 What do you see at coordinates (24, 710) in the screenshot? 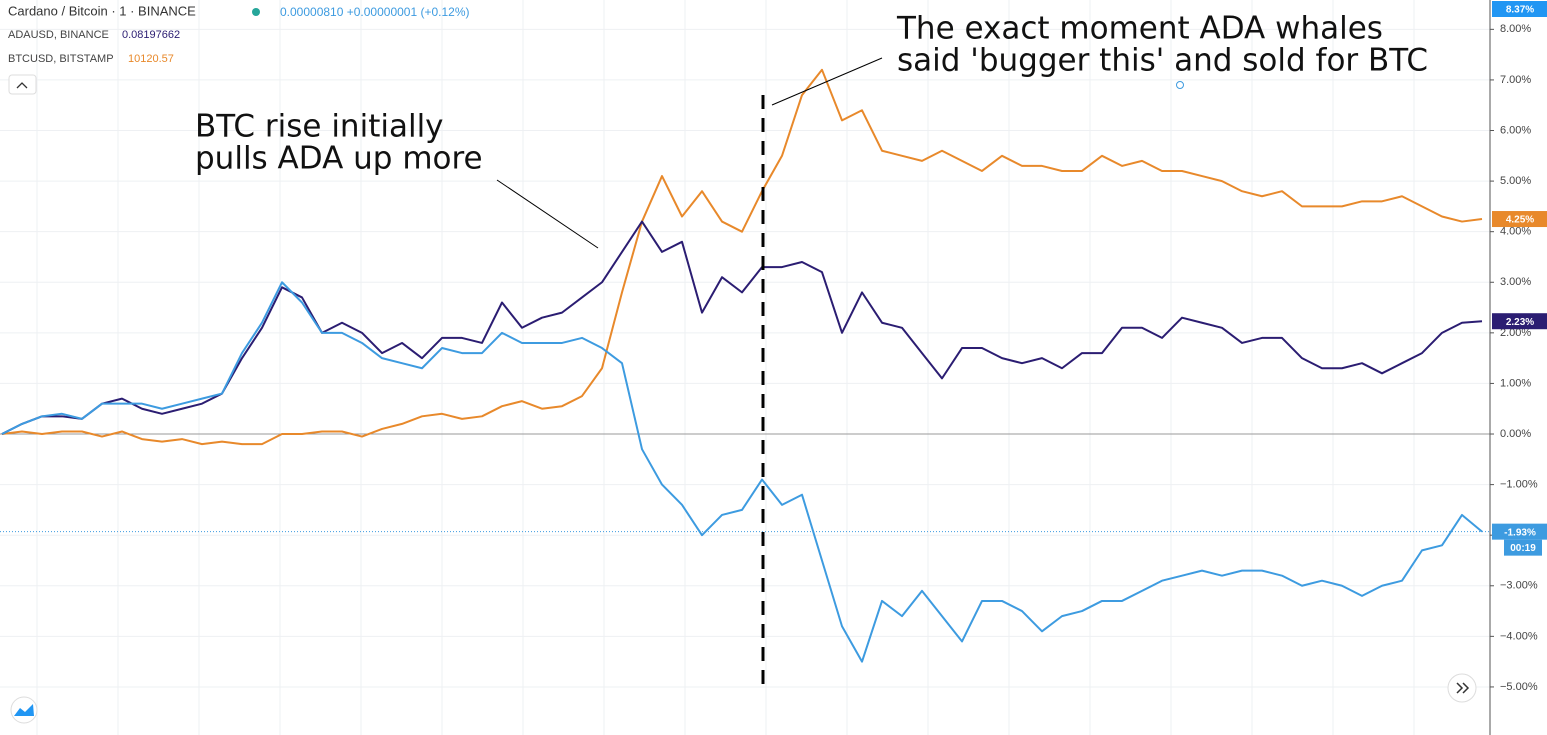
I see `logo` at bounding box center [24, 710].